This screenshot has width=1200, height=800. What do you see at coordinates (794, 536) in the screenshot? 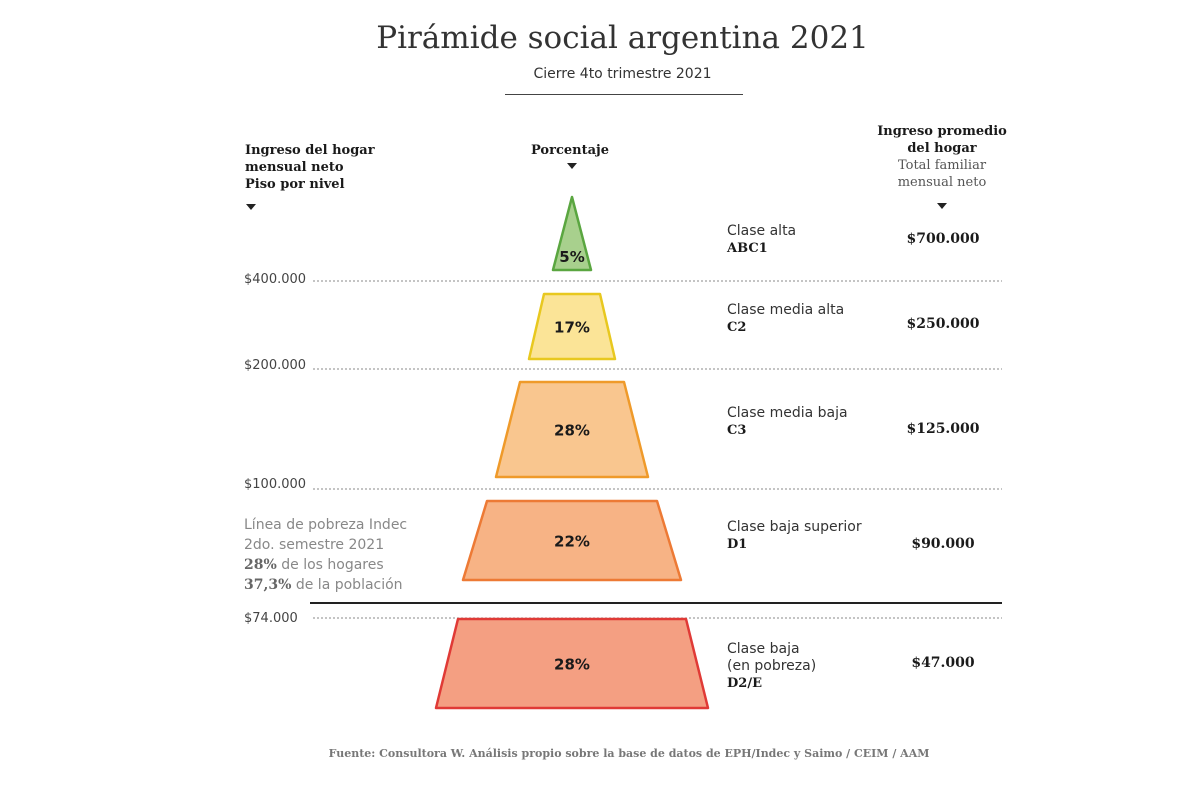
I see `class-label-d1: Clase baja superior D1` at bounding box center [794, 536].